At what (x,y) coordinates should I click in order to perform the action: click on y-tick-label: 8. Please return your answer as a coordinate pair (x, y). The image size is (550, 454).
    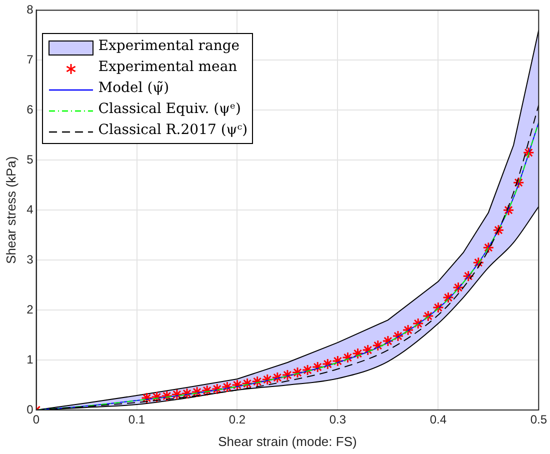
    Looking at the image, I should click on (30, 9).